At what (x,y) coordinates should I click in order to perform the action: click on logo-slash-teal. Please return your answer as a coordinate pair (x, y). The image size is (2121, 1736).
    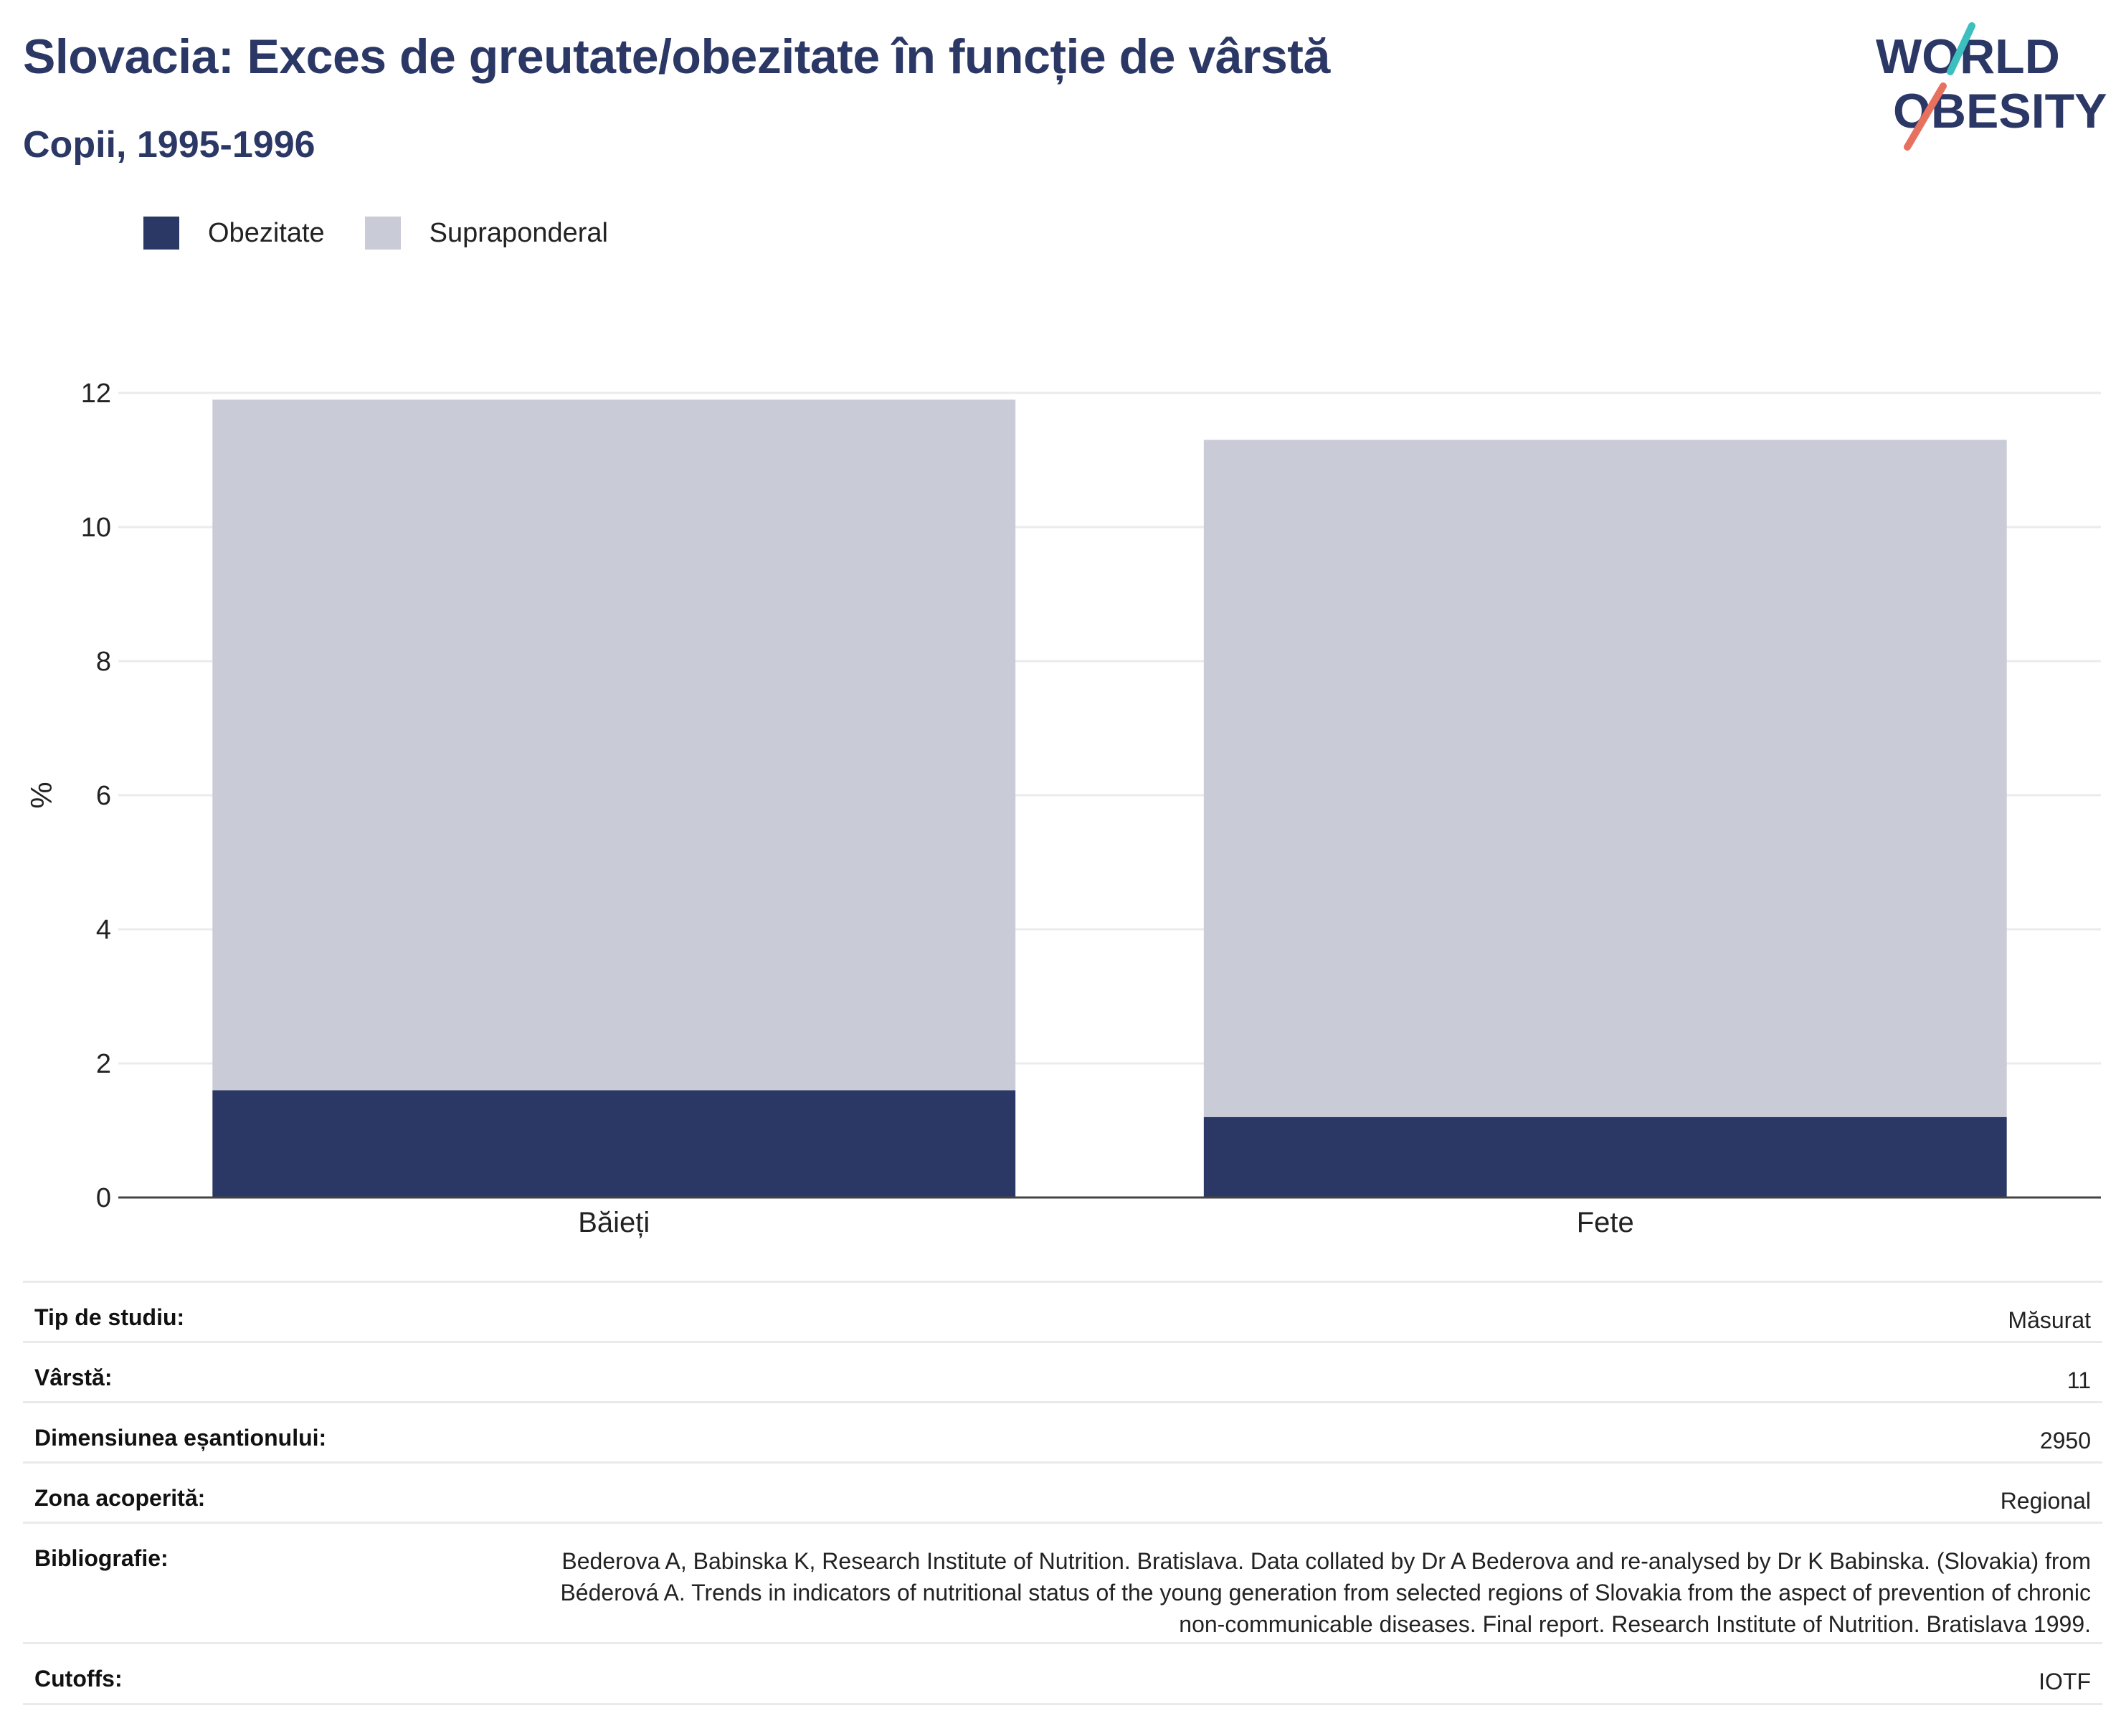
    Looking at the image, I should click on (1961, 49).